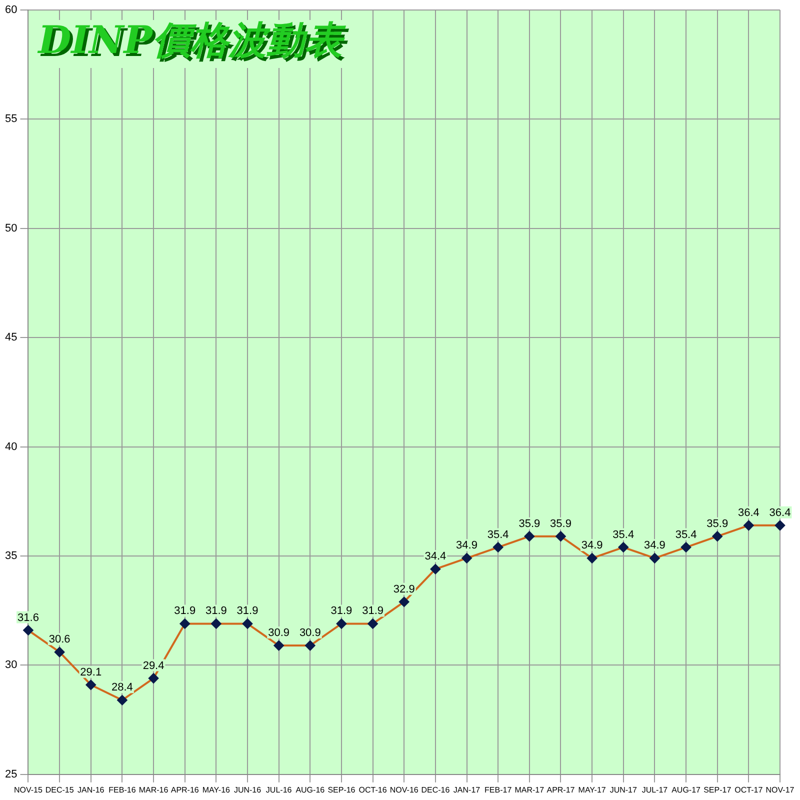 The image size is (800, 800). What do you see at coordinates (216, 789) in the screenshot?
I see `x-tick-label: MAY-16` at bounding box center [216, 789].